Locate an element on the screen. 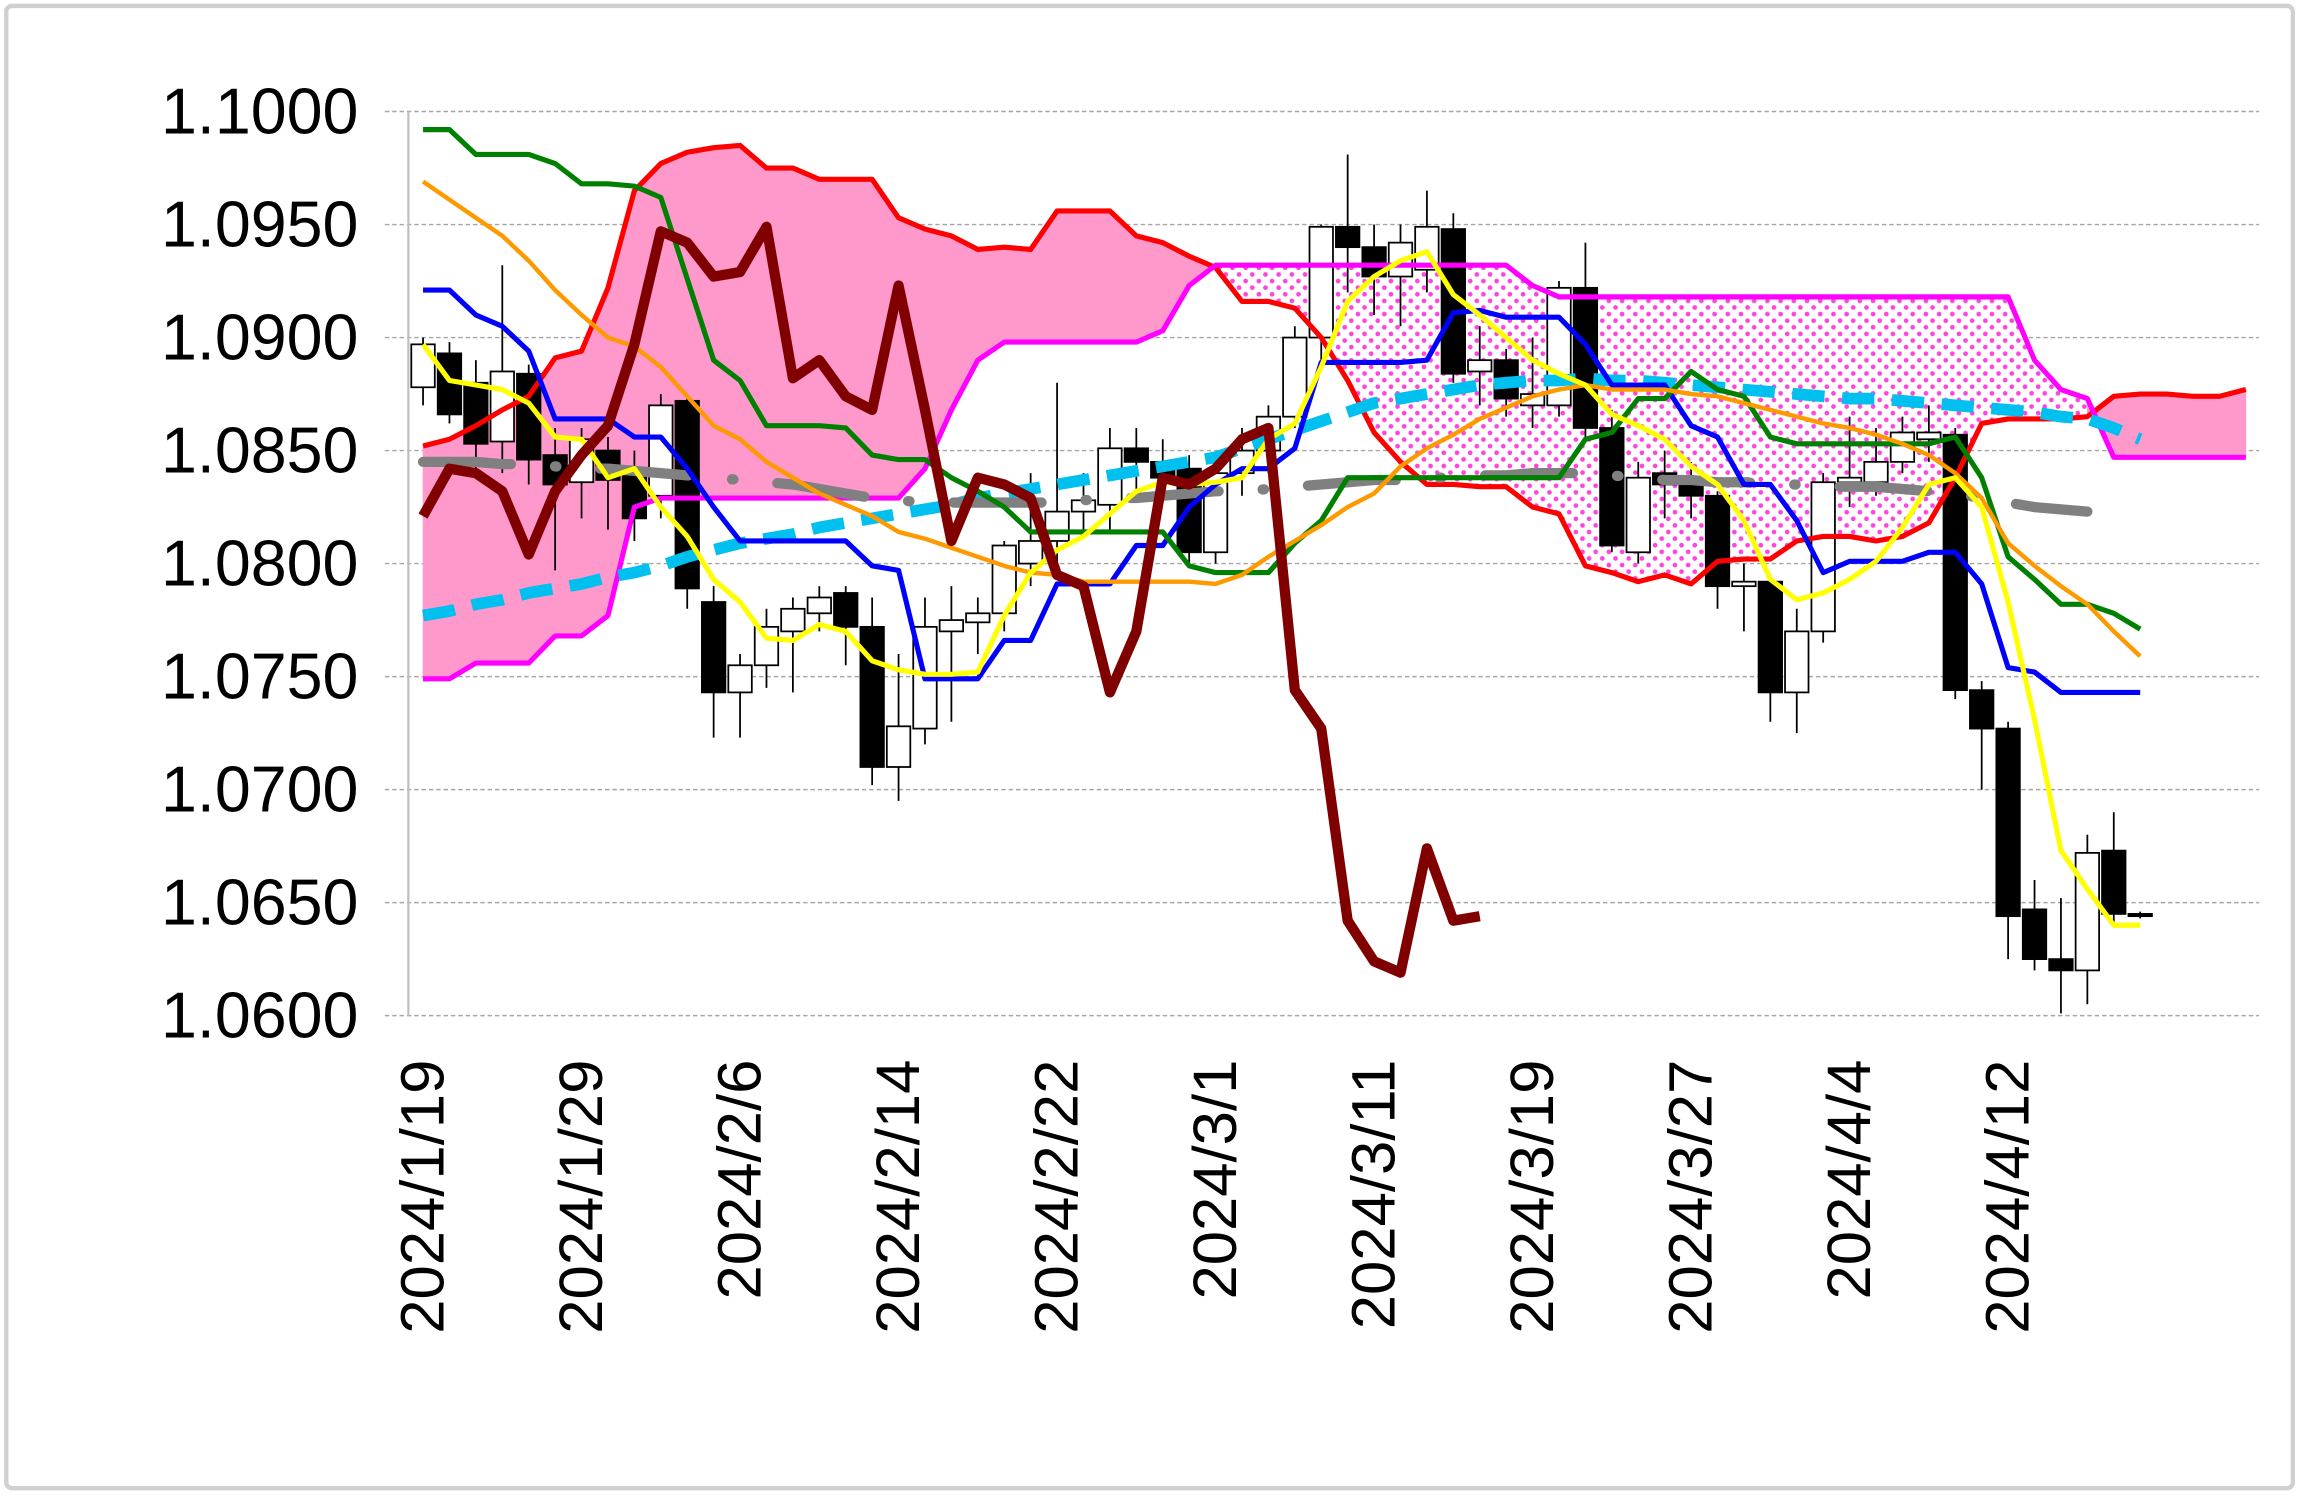  y-tick-label: 1.0750 is located at coordinates (259, 677).